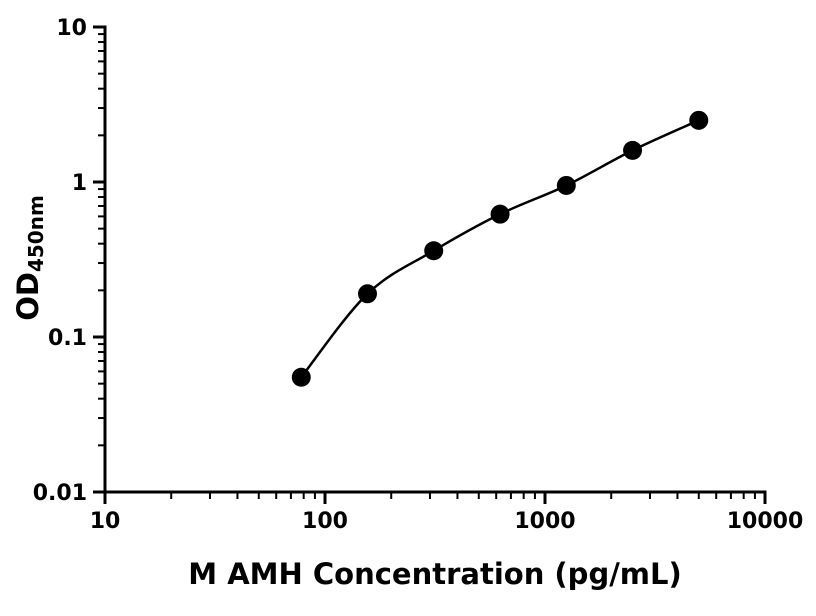 The image size is (816, 616). What do you see at coordinates (325, 521) in the screenshot?
I see `x-tick-label: 100` at bounding box center [325, 521].